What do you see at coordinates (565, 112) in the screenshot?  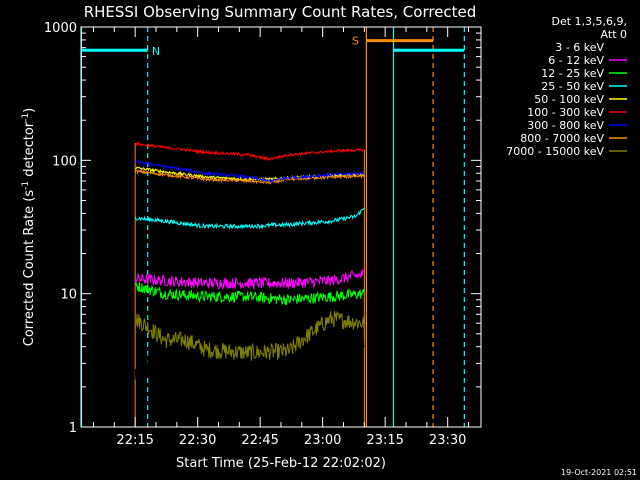 I see `legend-entry-label: 100 - 300 keV` at bounding box center [565, 112].